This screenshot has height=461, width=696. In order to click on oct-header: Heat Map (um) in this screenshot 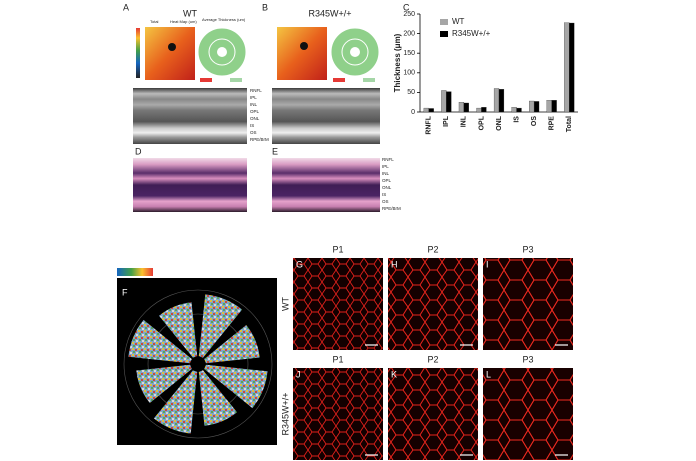, I will do `click(183, 21)`.